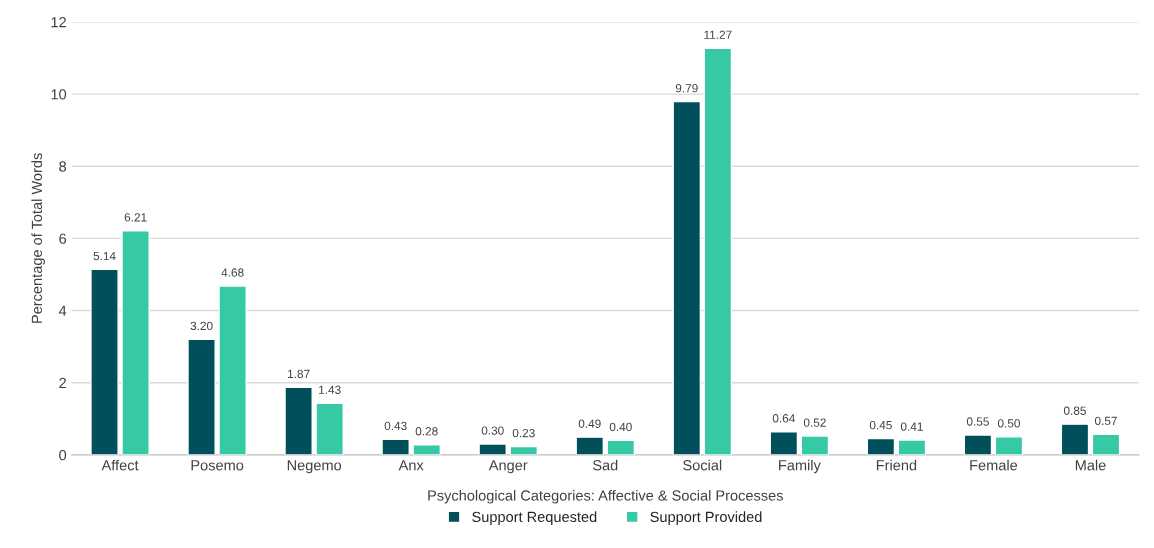 The height and width of the screenshot is (548, 1154). I want to click on x-tick-label: Negemo, so click(314, 467).